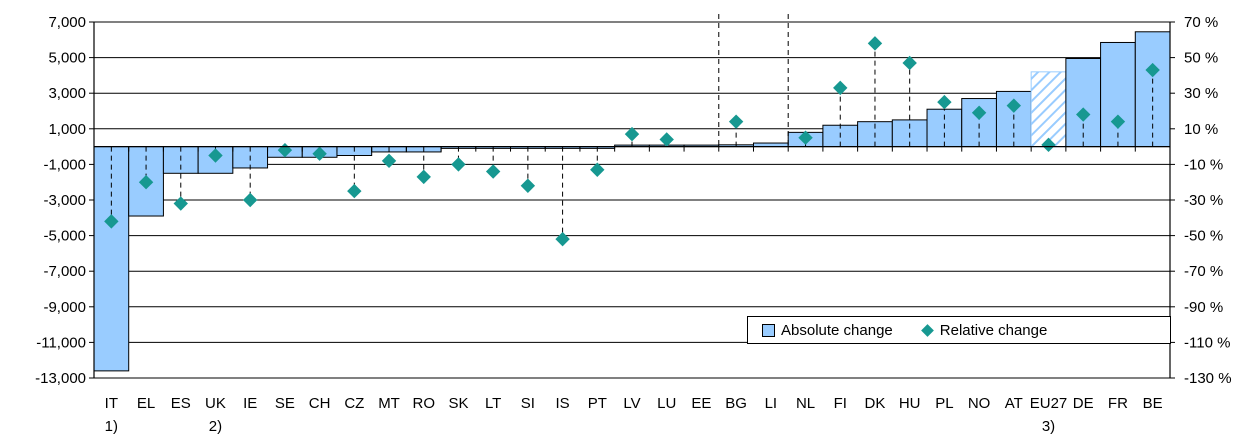  I want to click on category-label: EE, so click(701, 403).